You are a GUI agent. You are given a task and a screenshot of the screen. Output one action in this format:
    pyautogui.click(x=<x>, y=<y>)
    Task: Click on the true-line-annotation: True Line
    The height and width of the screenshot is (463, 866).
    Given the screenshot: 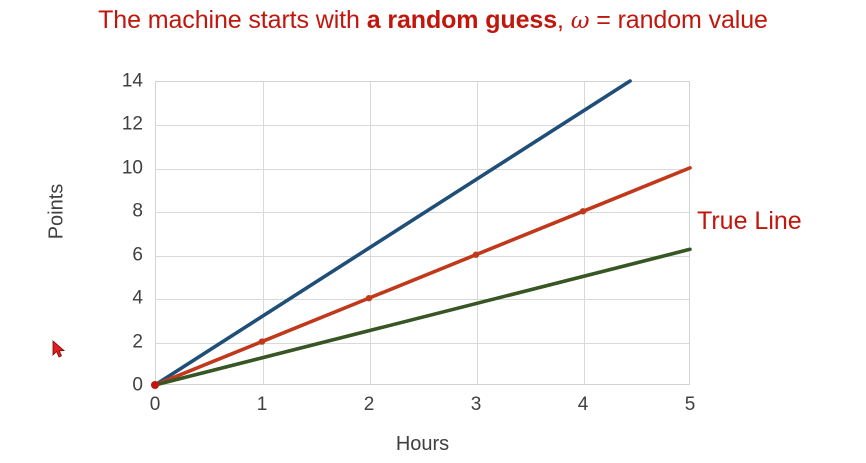 What is the action you would take?
    pyautogui.click(x=749, y=221)
    